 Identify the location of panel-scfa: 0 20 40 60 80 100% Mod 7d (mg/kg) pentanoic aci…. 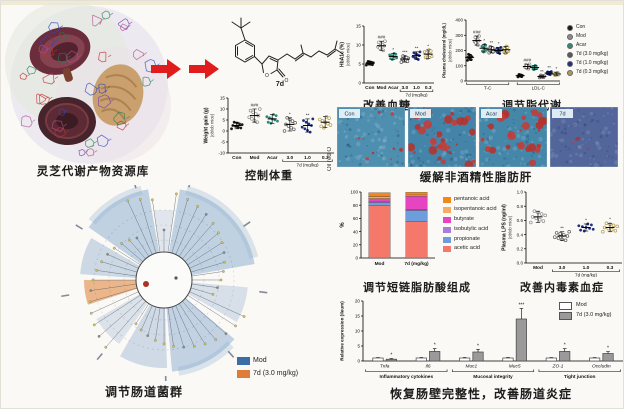
(430, 243).